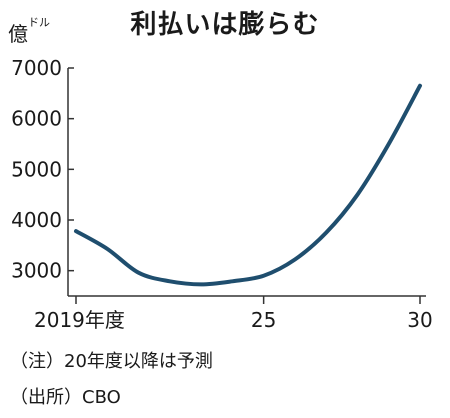 This screenshot has width=450, height=418. Describe the element at coordinates (36, 68) in the screenshot. I see `y-tick-label-7000: 7000` at that location.